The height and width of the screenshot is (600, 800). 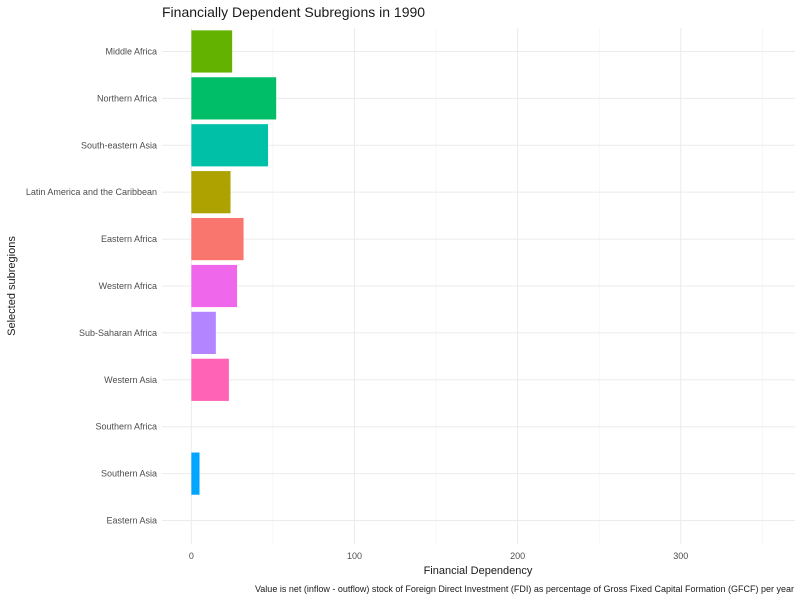 What do you see at coordinates (191, 556) in the screenshot?
I see `x-tick-label: 0` at bounding box center [191, 556].